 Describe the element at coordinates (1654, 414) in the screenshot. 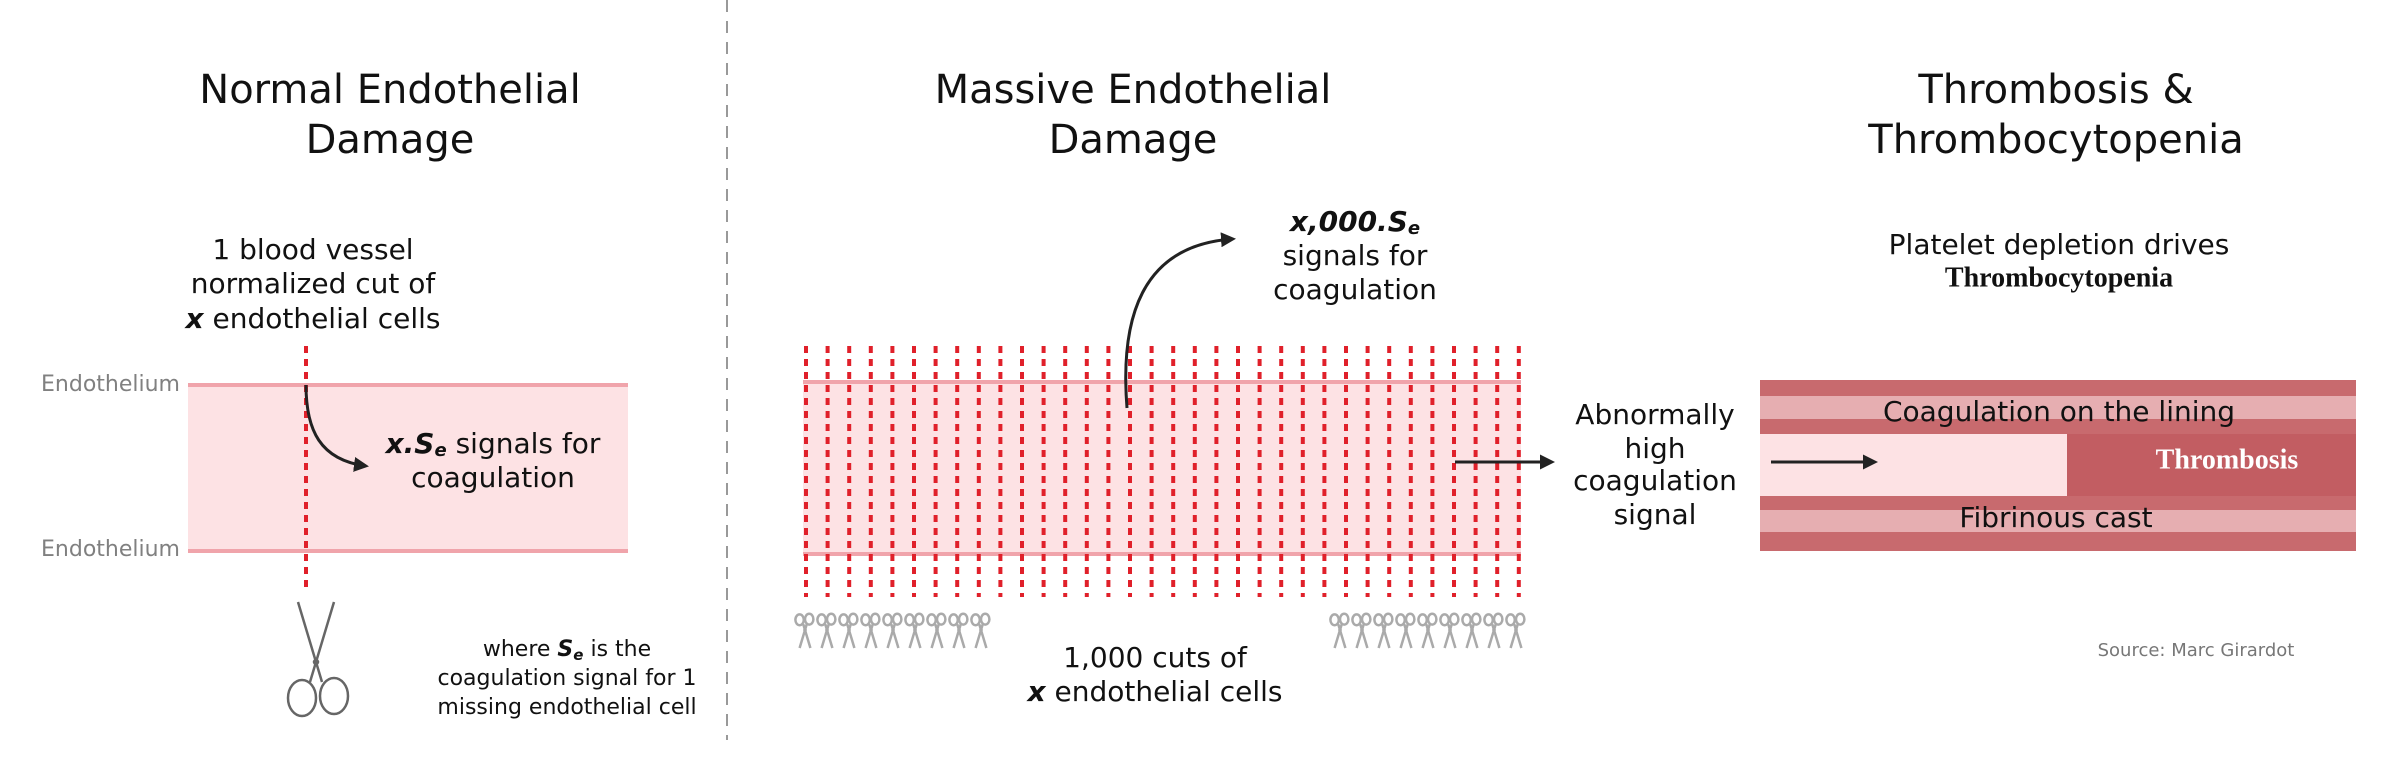

I see `outcome: Abnormally` at that location.